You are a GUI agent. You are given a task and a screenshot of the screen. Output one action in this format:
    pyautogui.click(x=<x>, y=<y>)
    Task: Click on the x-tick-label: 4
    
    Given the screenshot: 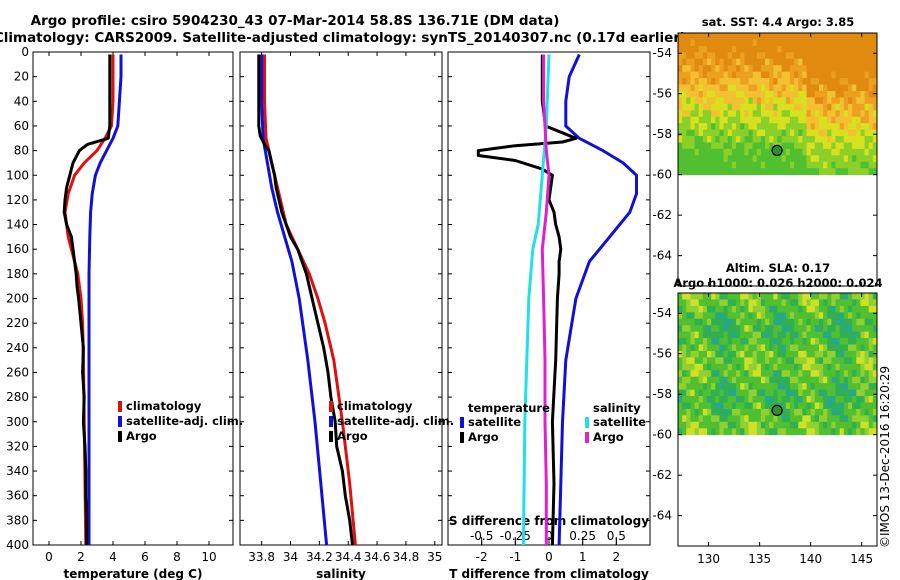 What is the action you would take?
    pyautogui.click(x=113, y=557)
    